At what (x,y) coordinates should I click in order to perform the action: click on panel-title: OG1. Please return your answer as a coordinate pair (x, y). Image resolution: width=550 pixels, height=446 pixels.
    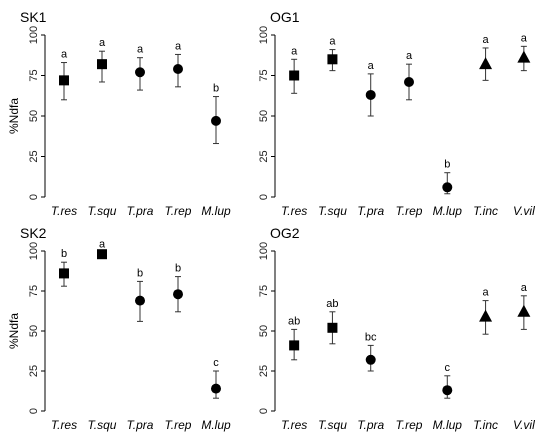
    Looking at the image, I should click on (285, 17).